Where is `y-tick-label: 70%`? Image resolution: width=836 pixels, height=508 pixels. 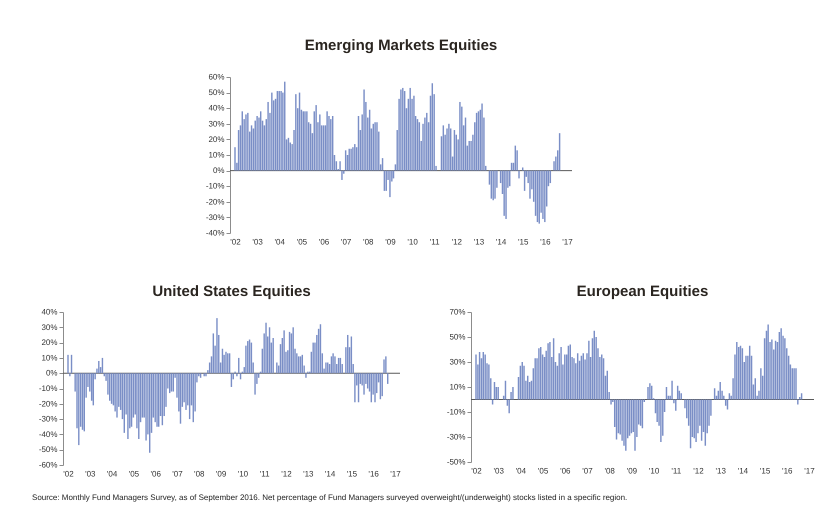 y-tick-label: 70% is located at coordinates (457, 312).